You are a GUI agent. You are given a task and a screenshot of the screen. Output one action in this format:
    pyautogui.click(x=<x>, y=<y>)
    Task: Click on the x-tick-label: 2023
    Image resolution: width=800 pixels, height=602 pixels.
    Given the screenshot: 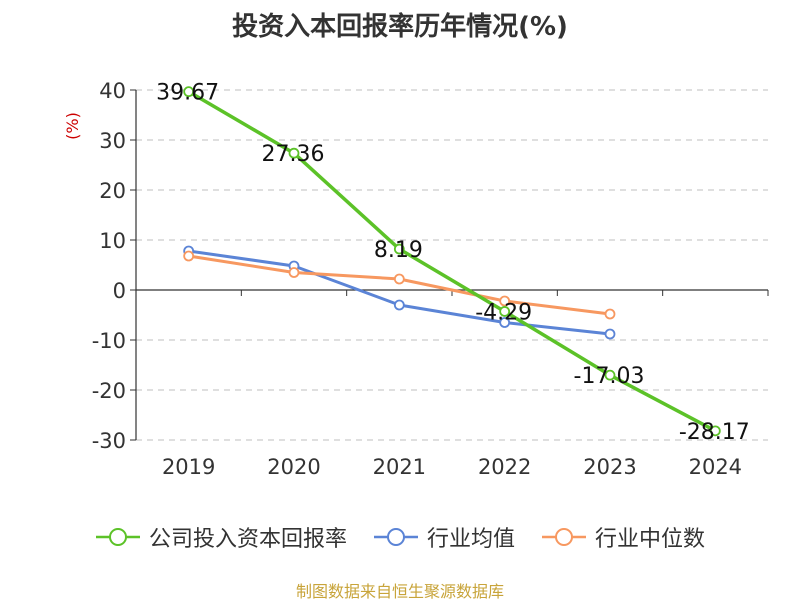 What is the action you would take?
    pyautogui.click(x=609, y=467)
    